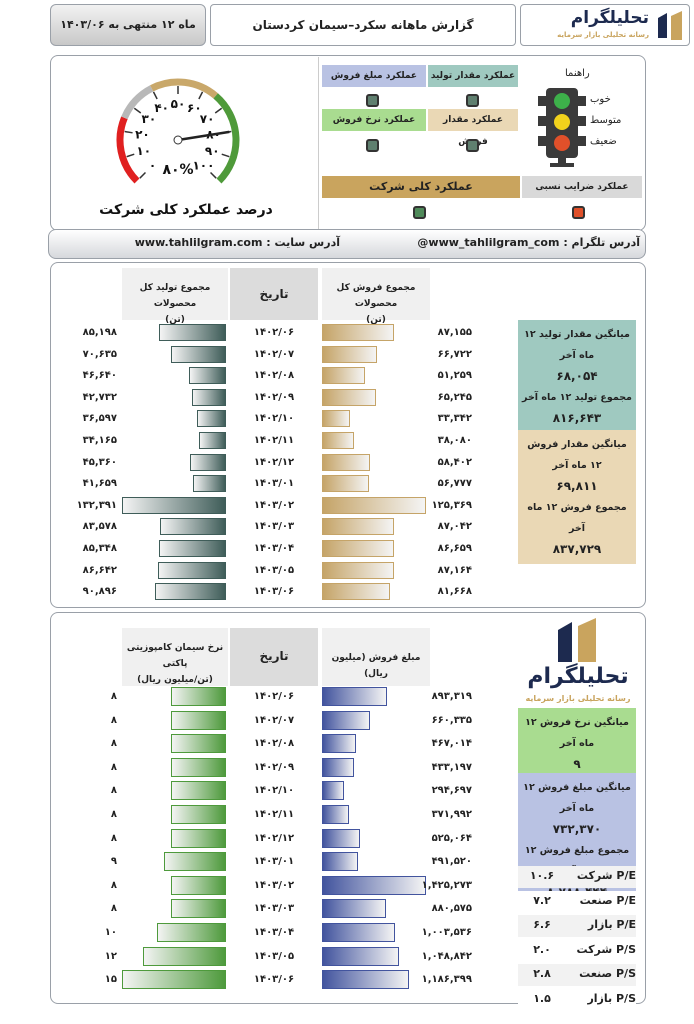  Describe the element at coordinates (128, 24) in the screenshot. I see `report-period: ماه ۱۲ منتهی به ۱۴۰۳/۰۶` at that location.